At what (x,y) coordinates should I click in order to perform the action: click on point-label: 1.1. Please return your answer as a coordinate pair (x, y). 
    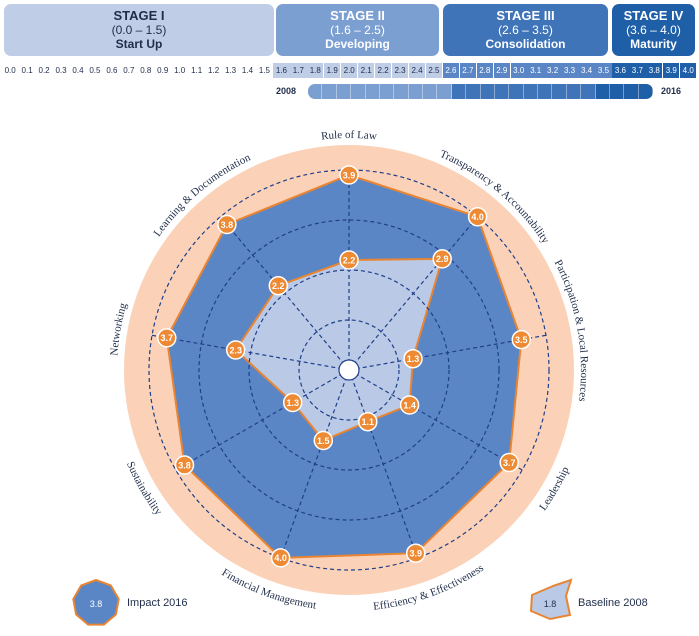
    Looking at the image, I should click on (368, 422).